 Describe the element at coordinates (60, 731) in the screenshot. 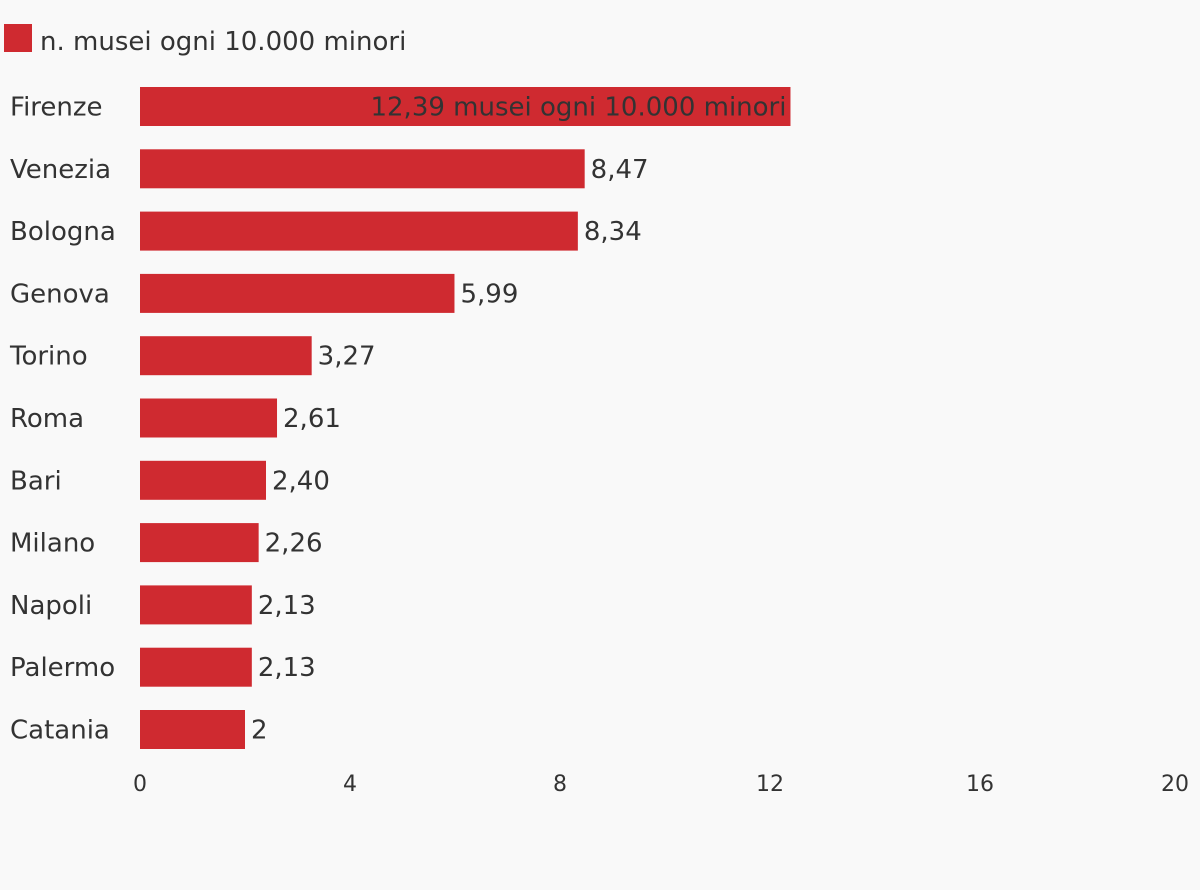

I see `category-label: Catania` at that location.